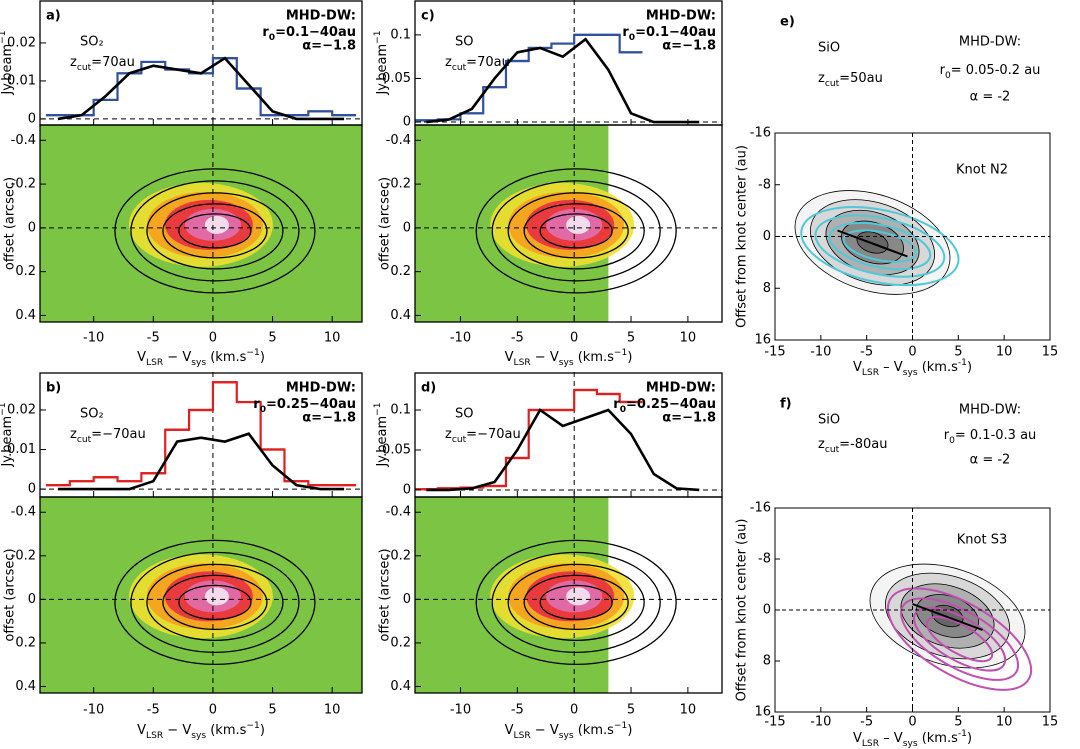  What do you see at coordinates (464, 414) in the screenshot?
I see `species: SO` at bounding box center [464, 414].